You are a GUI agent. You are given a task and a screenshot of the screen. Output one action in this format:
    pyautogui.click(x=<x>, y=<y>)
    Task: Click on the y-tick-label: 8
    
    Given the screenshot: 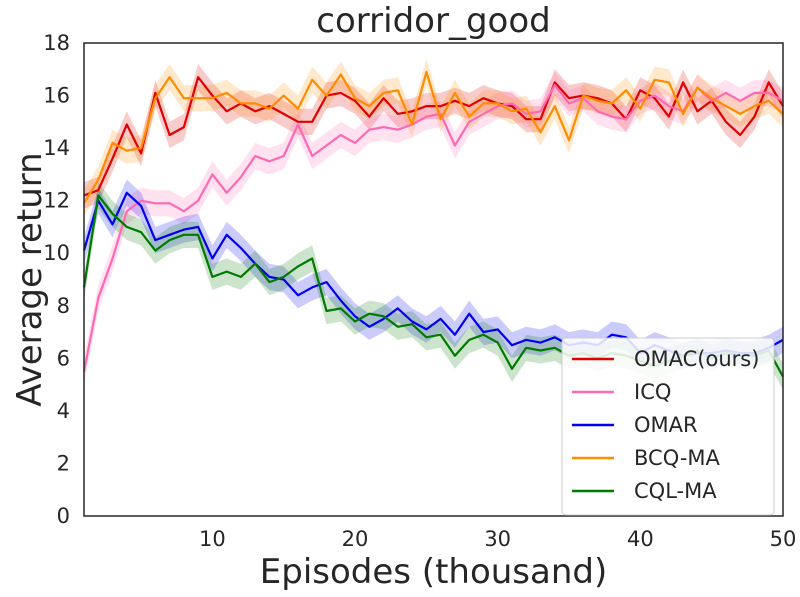 What is the action you would take?
    pyautogui.click(x=63, y=306)
    